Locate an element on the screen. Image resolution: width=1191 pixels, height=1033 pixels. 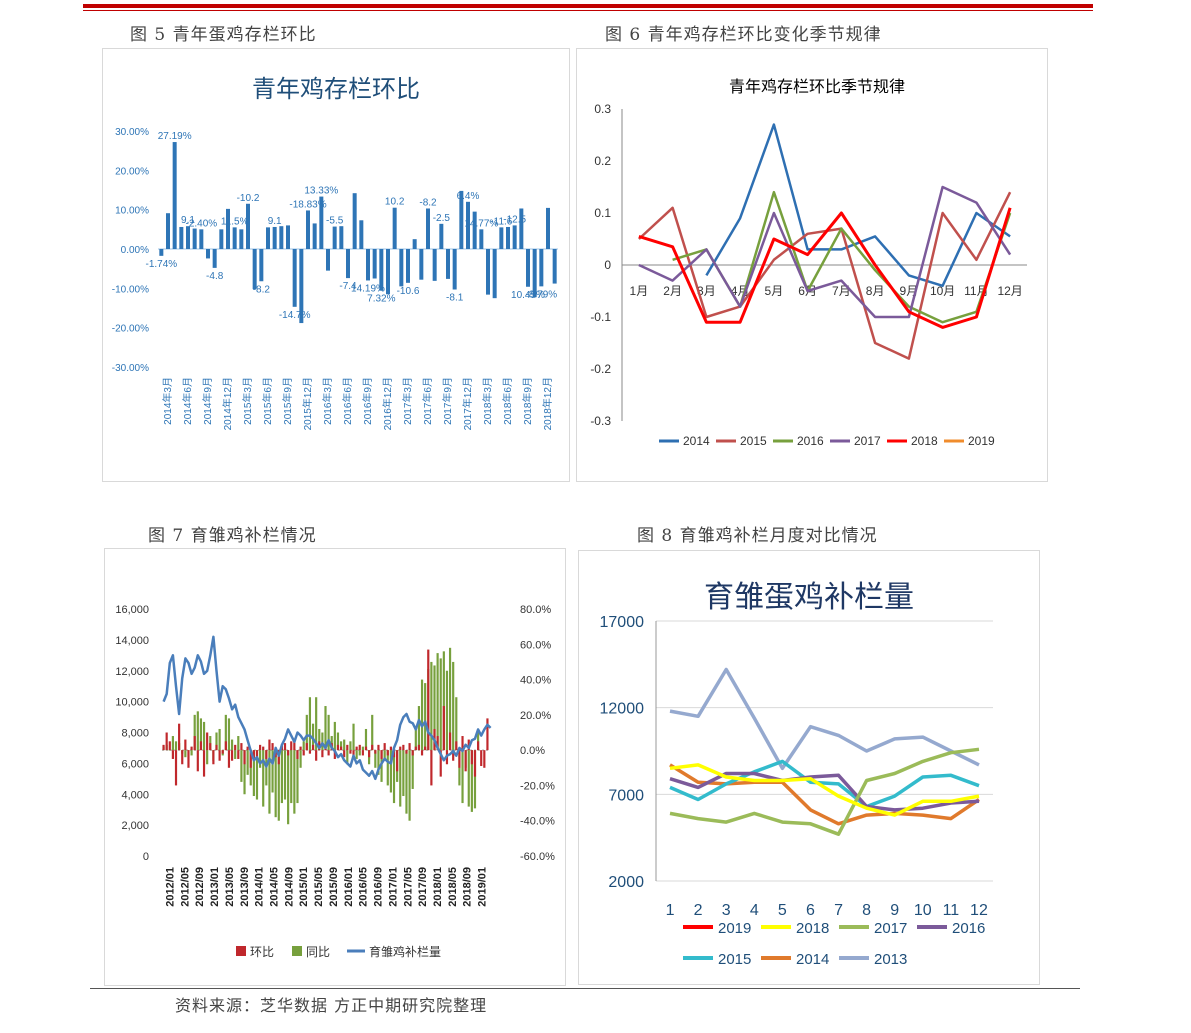
fig5-x-tick: 2015年12月 is located at coordinates (307, 403).